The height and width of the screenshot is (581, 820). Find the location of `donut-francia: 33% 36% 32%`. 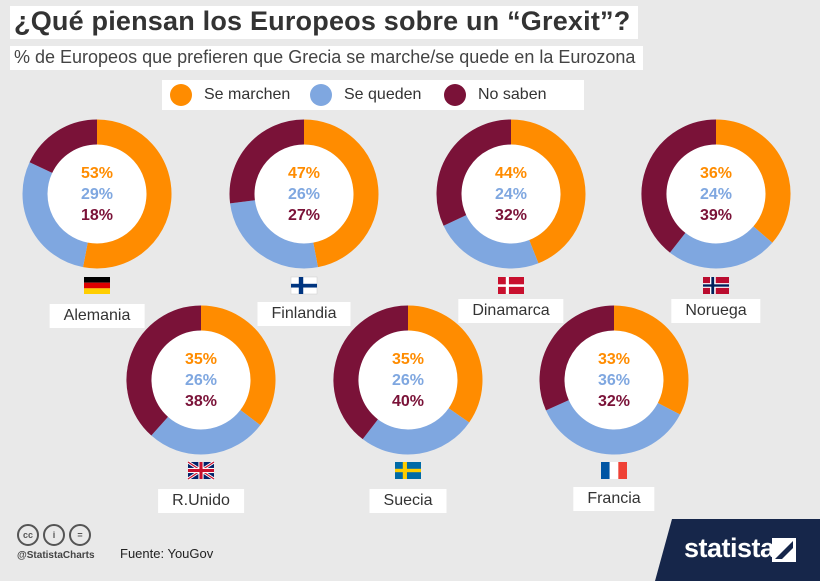

donut-francia: 33% 36% 32% is located at coordinates (614, 380).